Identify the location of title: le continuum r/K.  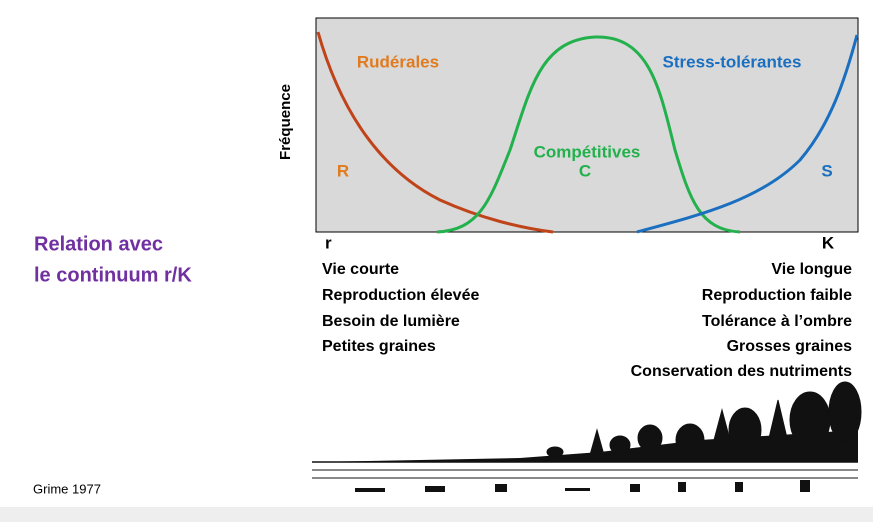
(113, 275).